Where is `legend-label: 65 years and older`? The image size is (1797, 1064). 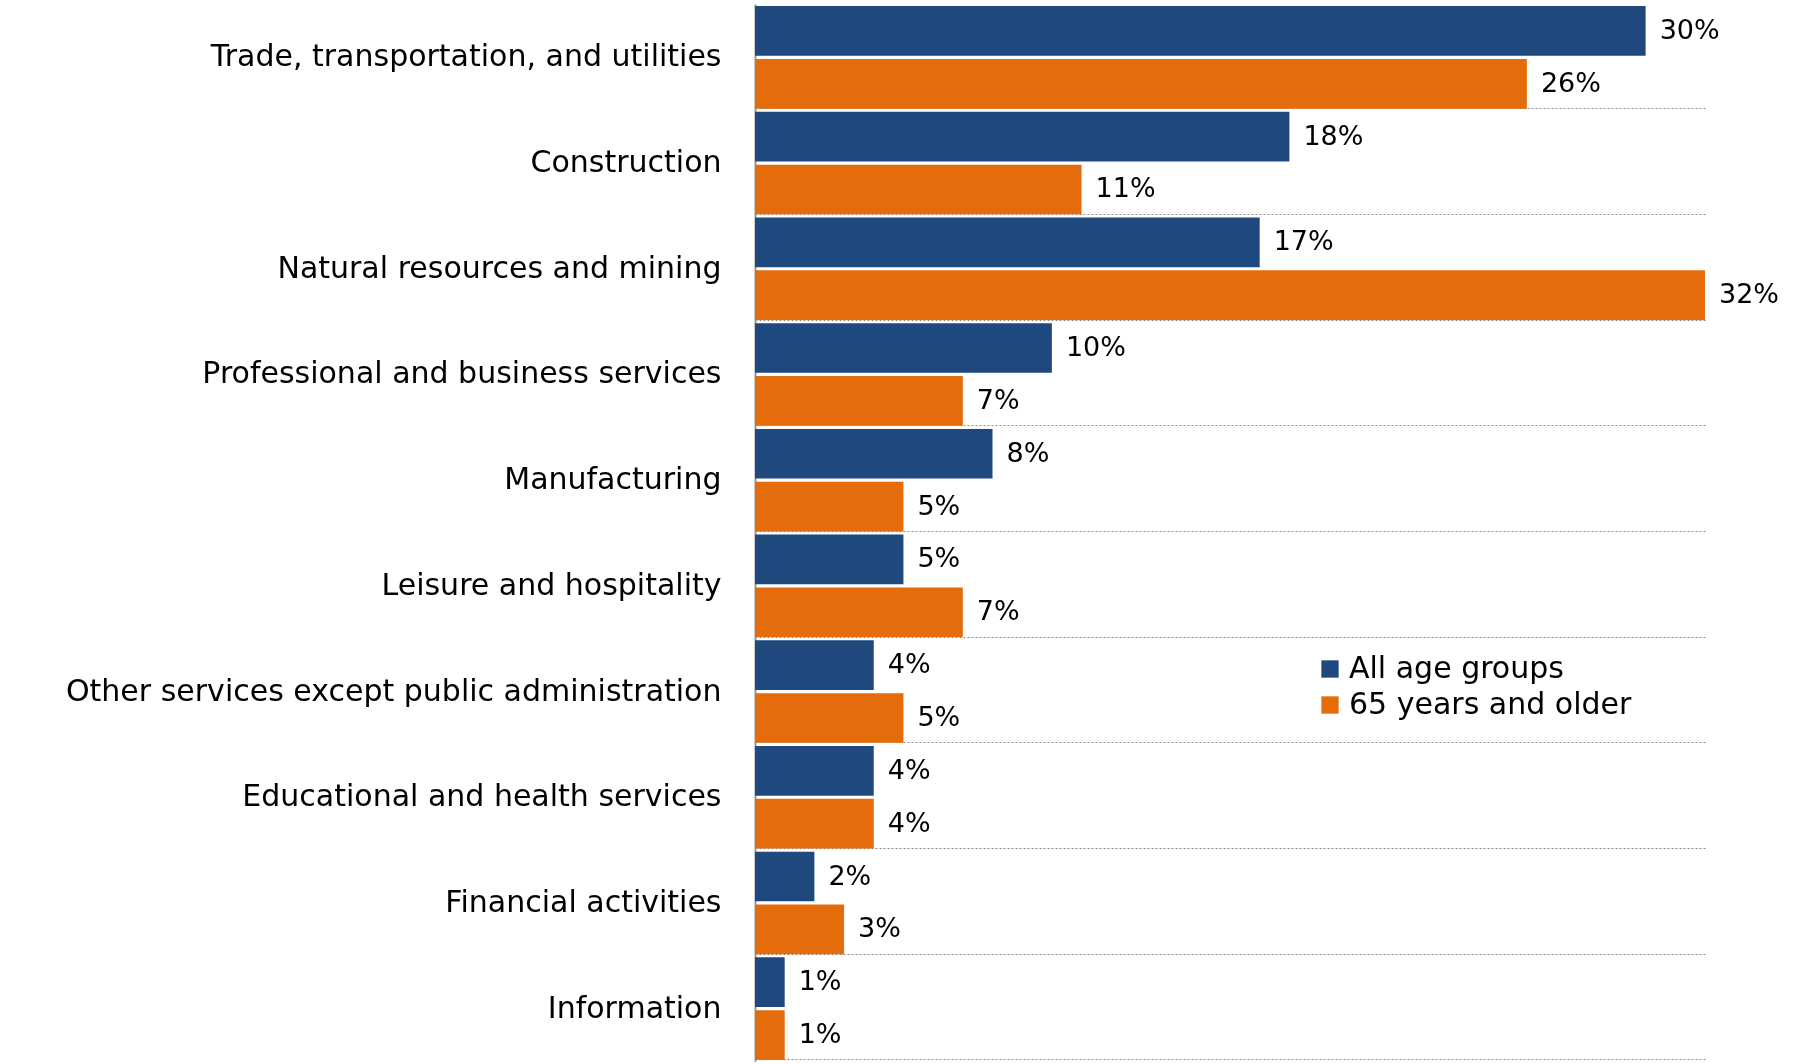
legend-label: 65 years and older is located at coordinates (1490, 703).